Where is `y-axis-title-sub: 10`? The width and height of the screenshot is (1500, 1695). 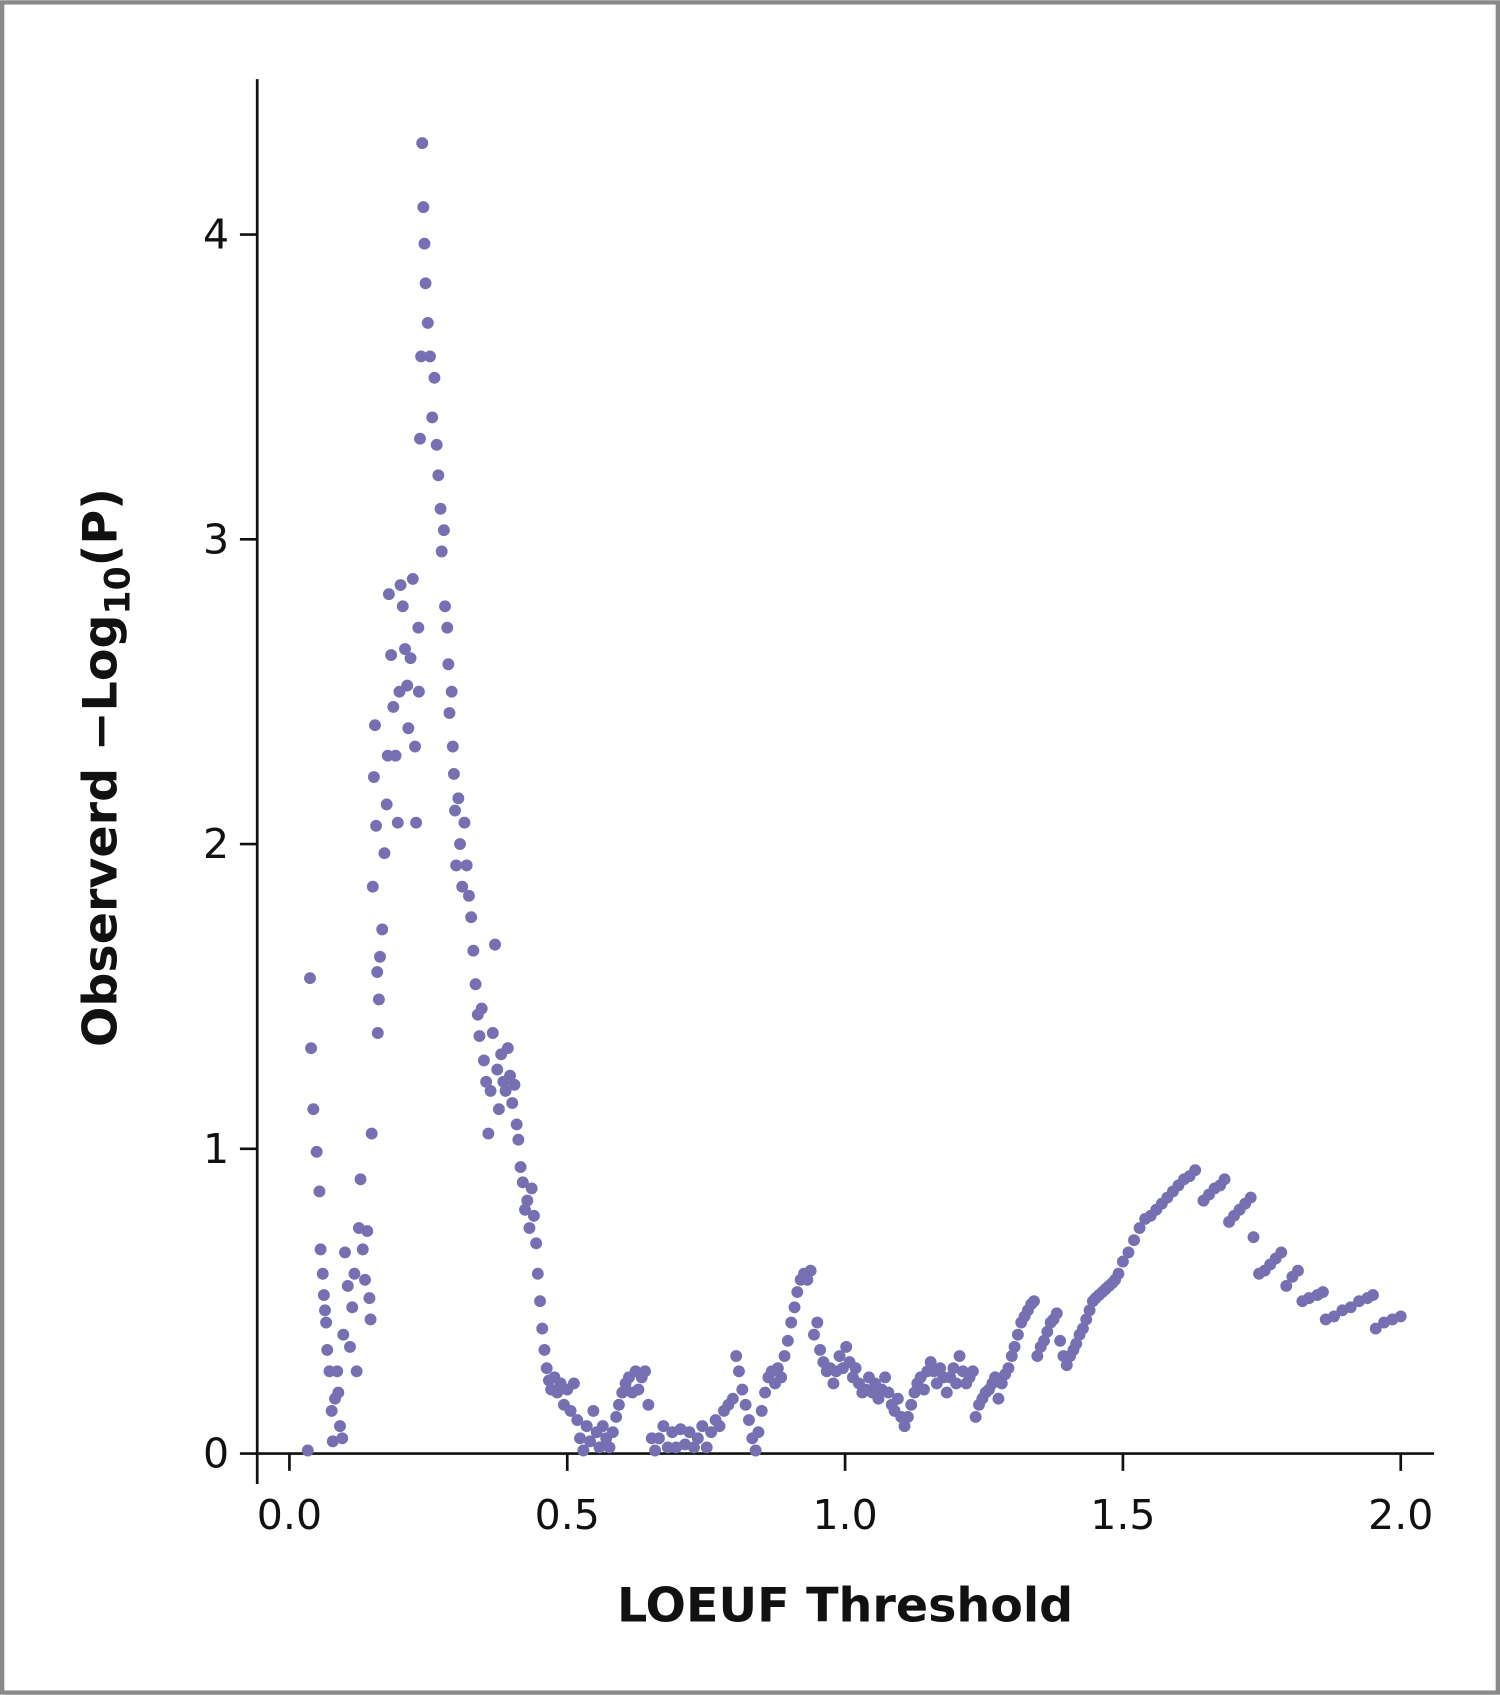 y-axis-title-sub: 10 is located at coordinates (119, 590).